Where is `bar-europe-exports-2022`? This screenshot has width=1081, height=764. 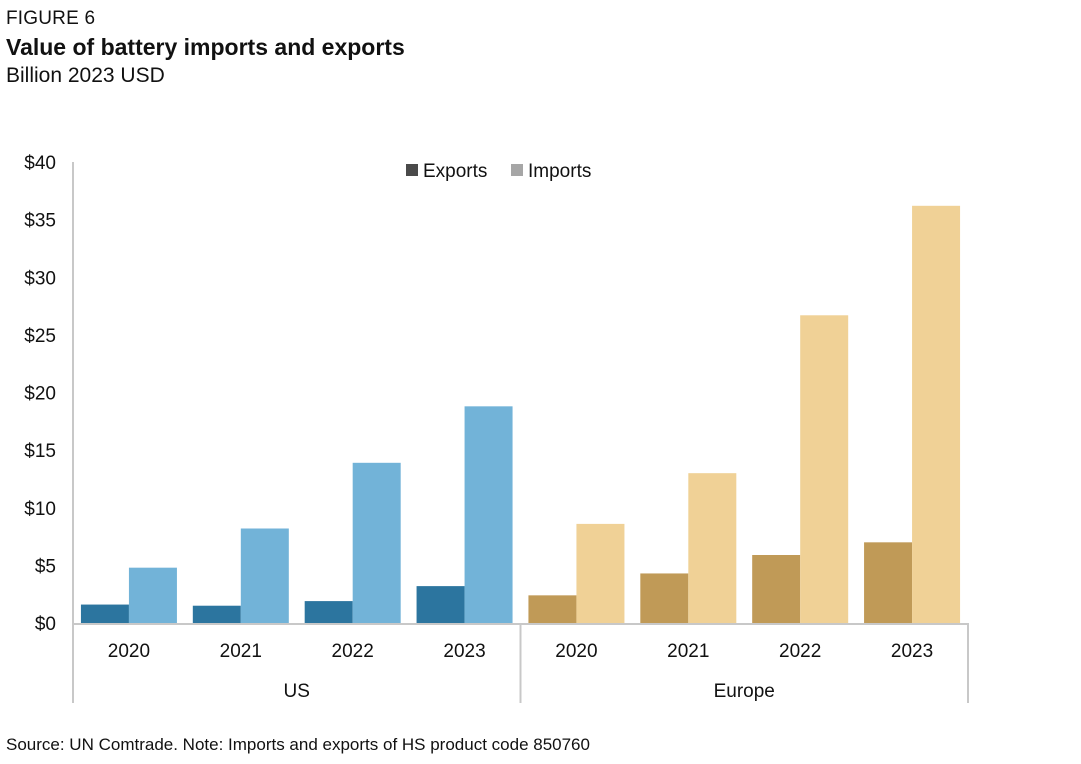 bar-europe-exports-2022 is located at coordinates (776, 589).